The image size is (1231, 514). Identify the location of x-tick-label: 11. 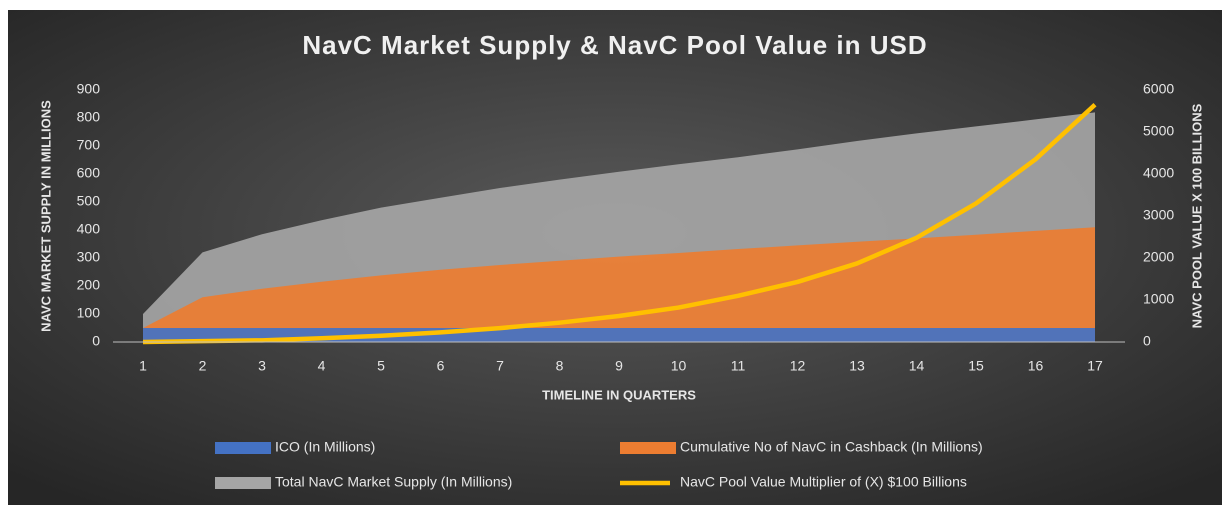
(738, 366).